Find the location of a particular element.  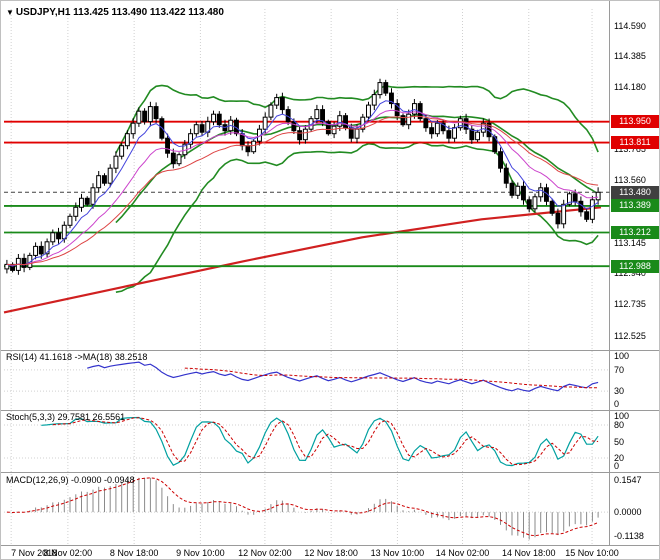

symbol-dropdown-icon: ▼ is located at coordinates (10, 12).